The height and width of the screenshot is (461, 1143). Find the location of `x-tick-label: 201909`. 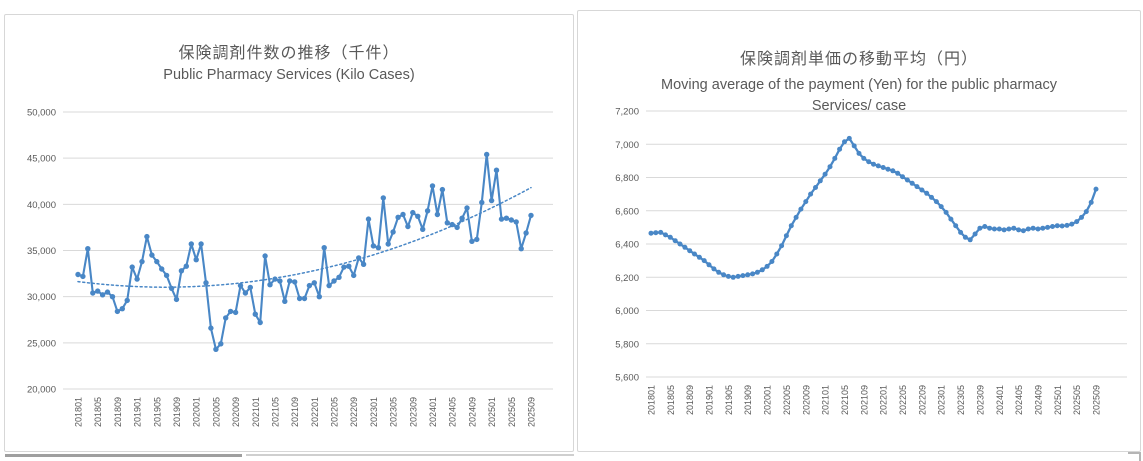

x-tick-label: 201909 is located at coordinates (748, 400).